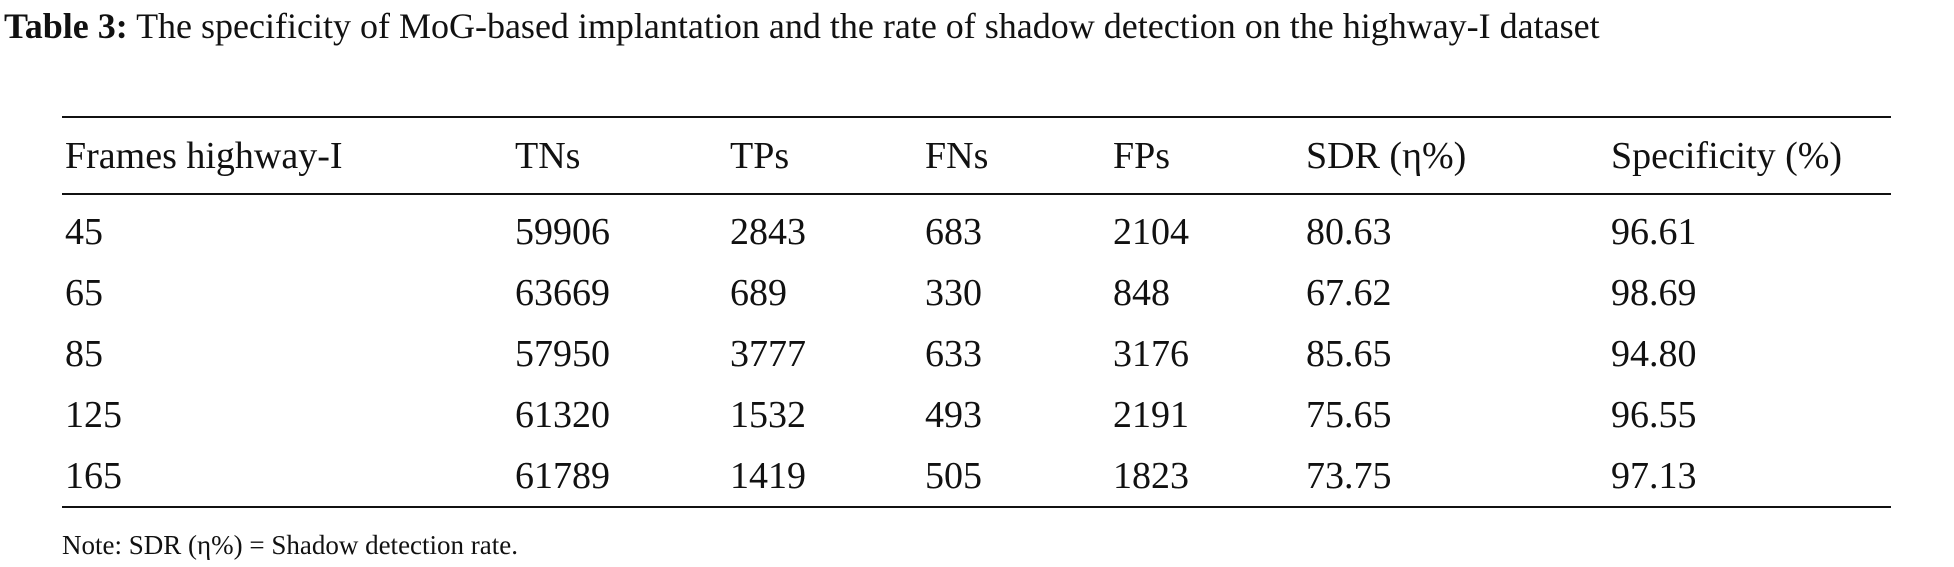 The height and width of the screenshot is (567, 1954). I want to click on table-row: 45 59906 2843 683 2104 80.63 96.61, so click(976, 228).